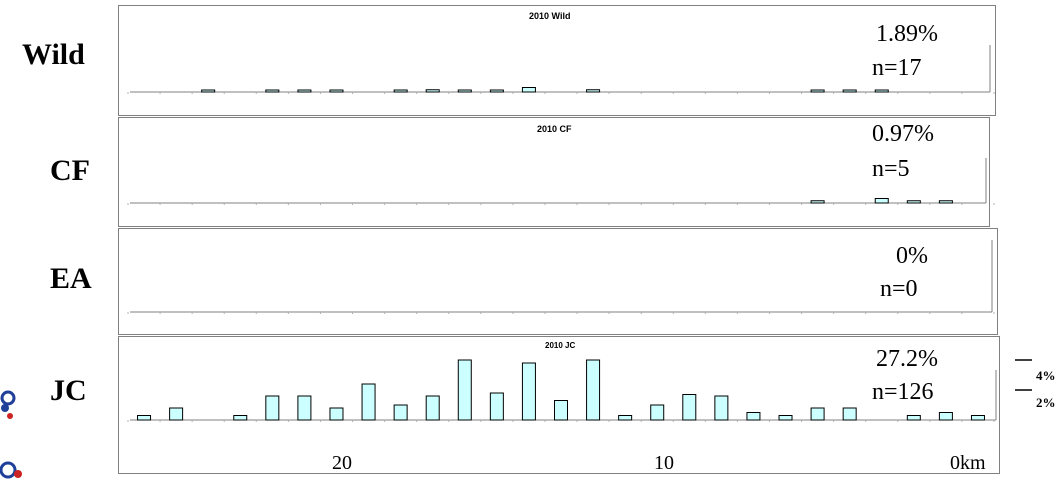  What do you see at coordinates (53, 54) in the screenshot?
I see `row-label-wild: Wild` at bounding box center [53, 54].